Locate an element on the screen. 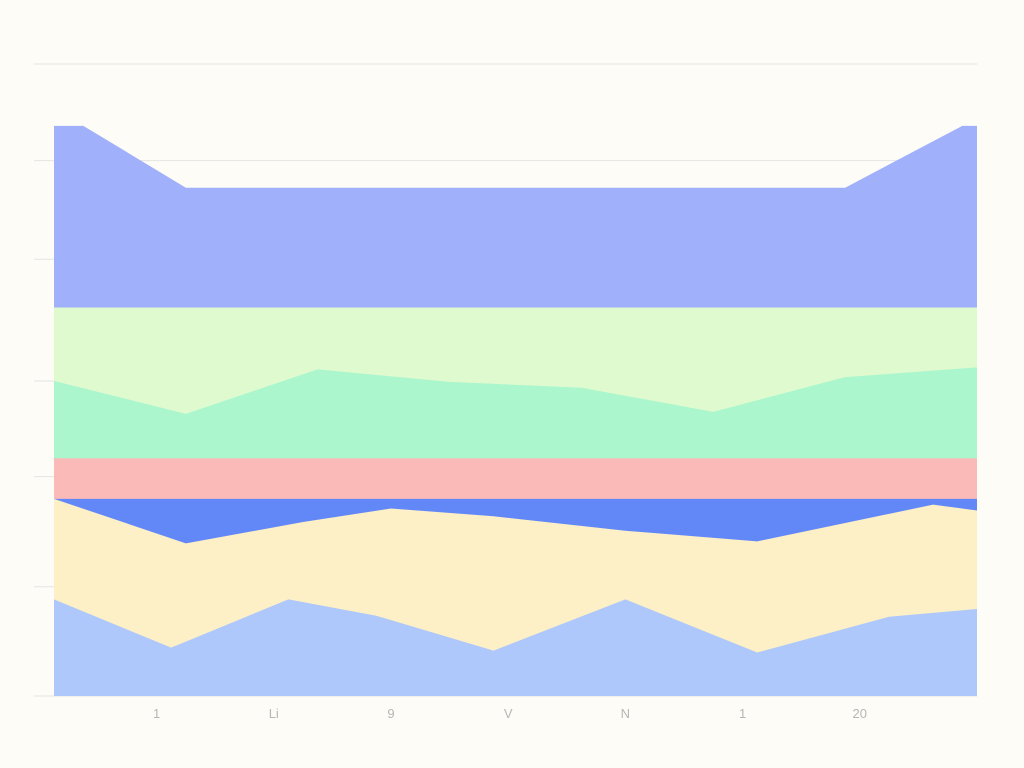  x-tick-label: N is located at coordinates (625, 713).